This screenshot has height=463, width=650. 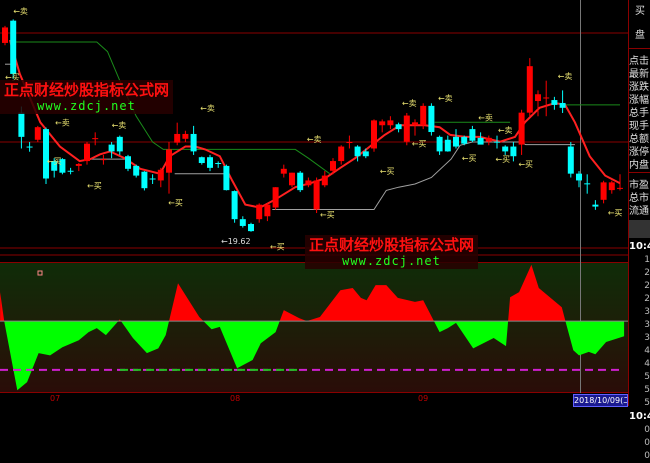 What do you see at coordinates (423, 398) in the screenshot?
I see `date-tick: 09` at bounding box center [423, 398].